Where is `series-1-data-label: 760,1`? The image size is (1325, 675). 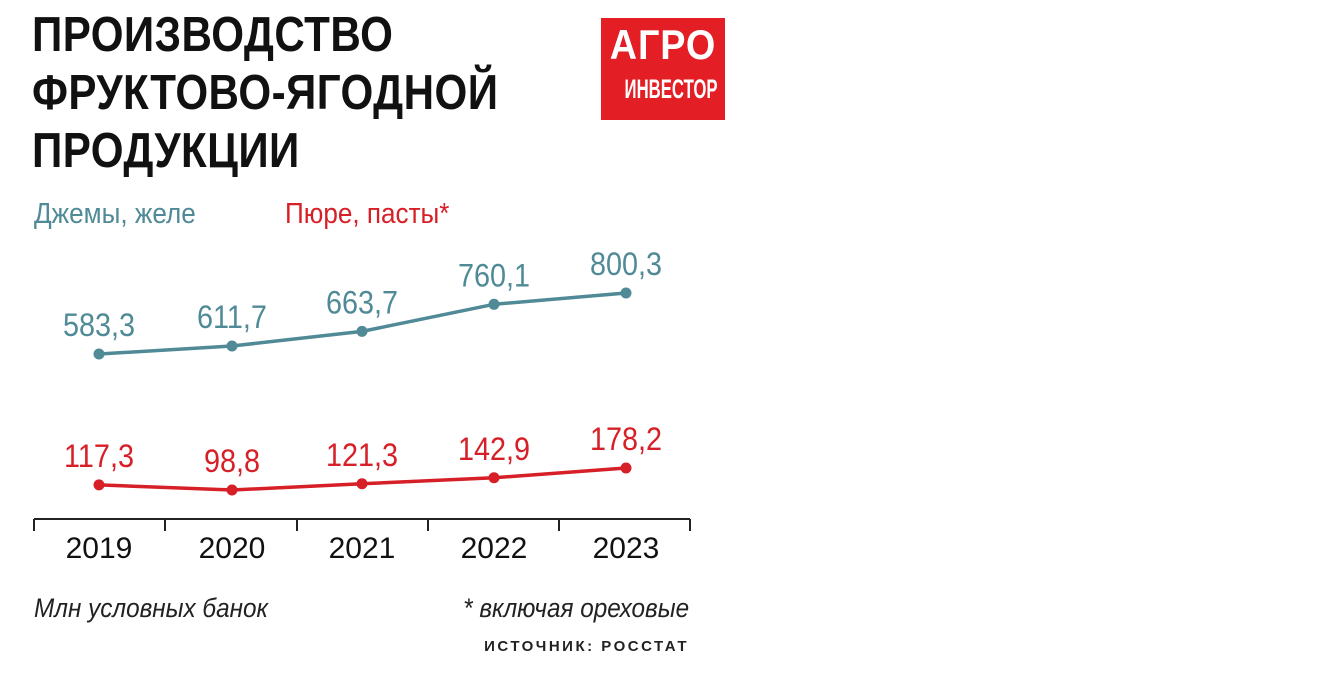 series-1-data-label: 760,1 is located at coordinates (494, 276).